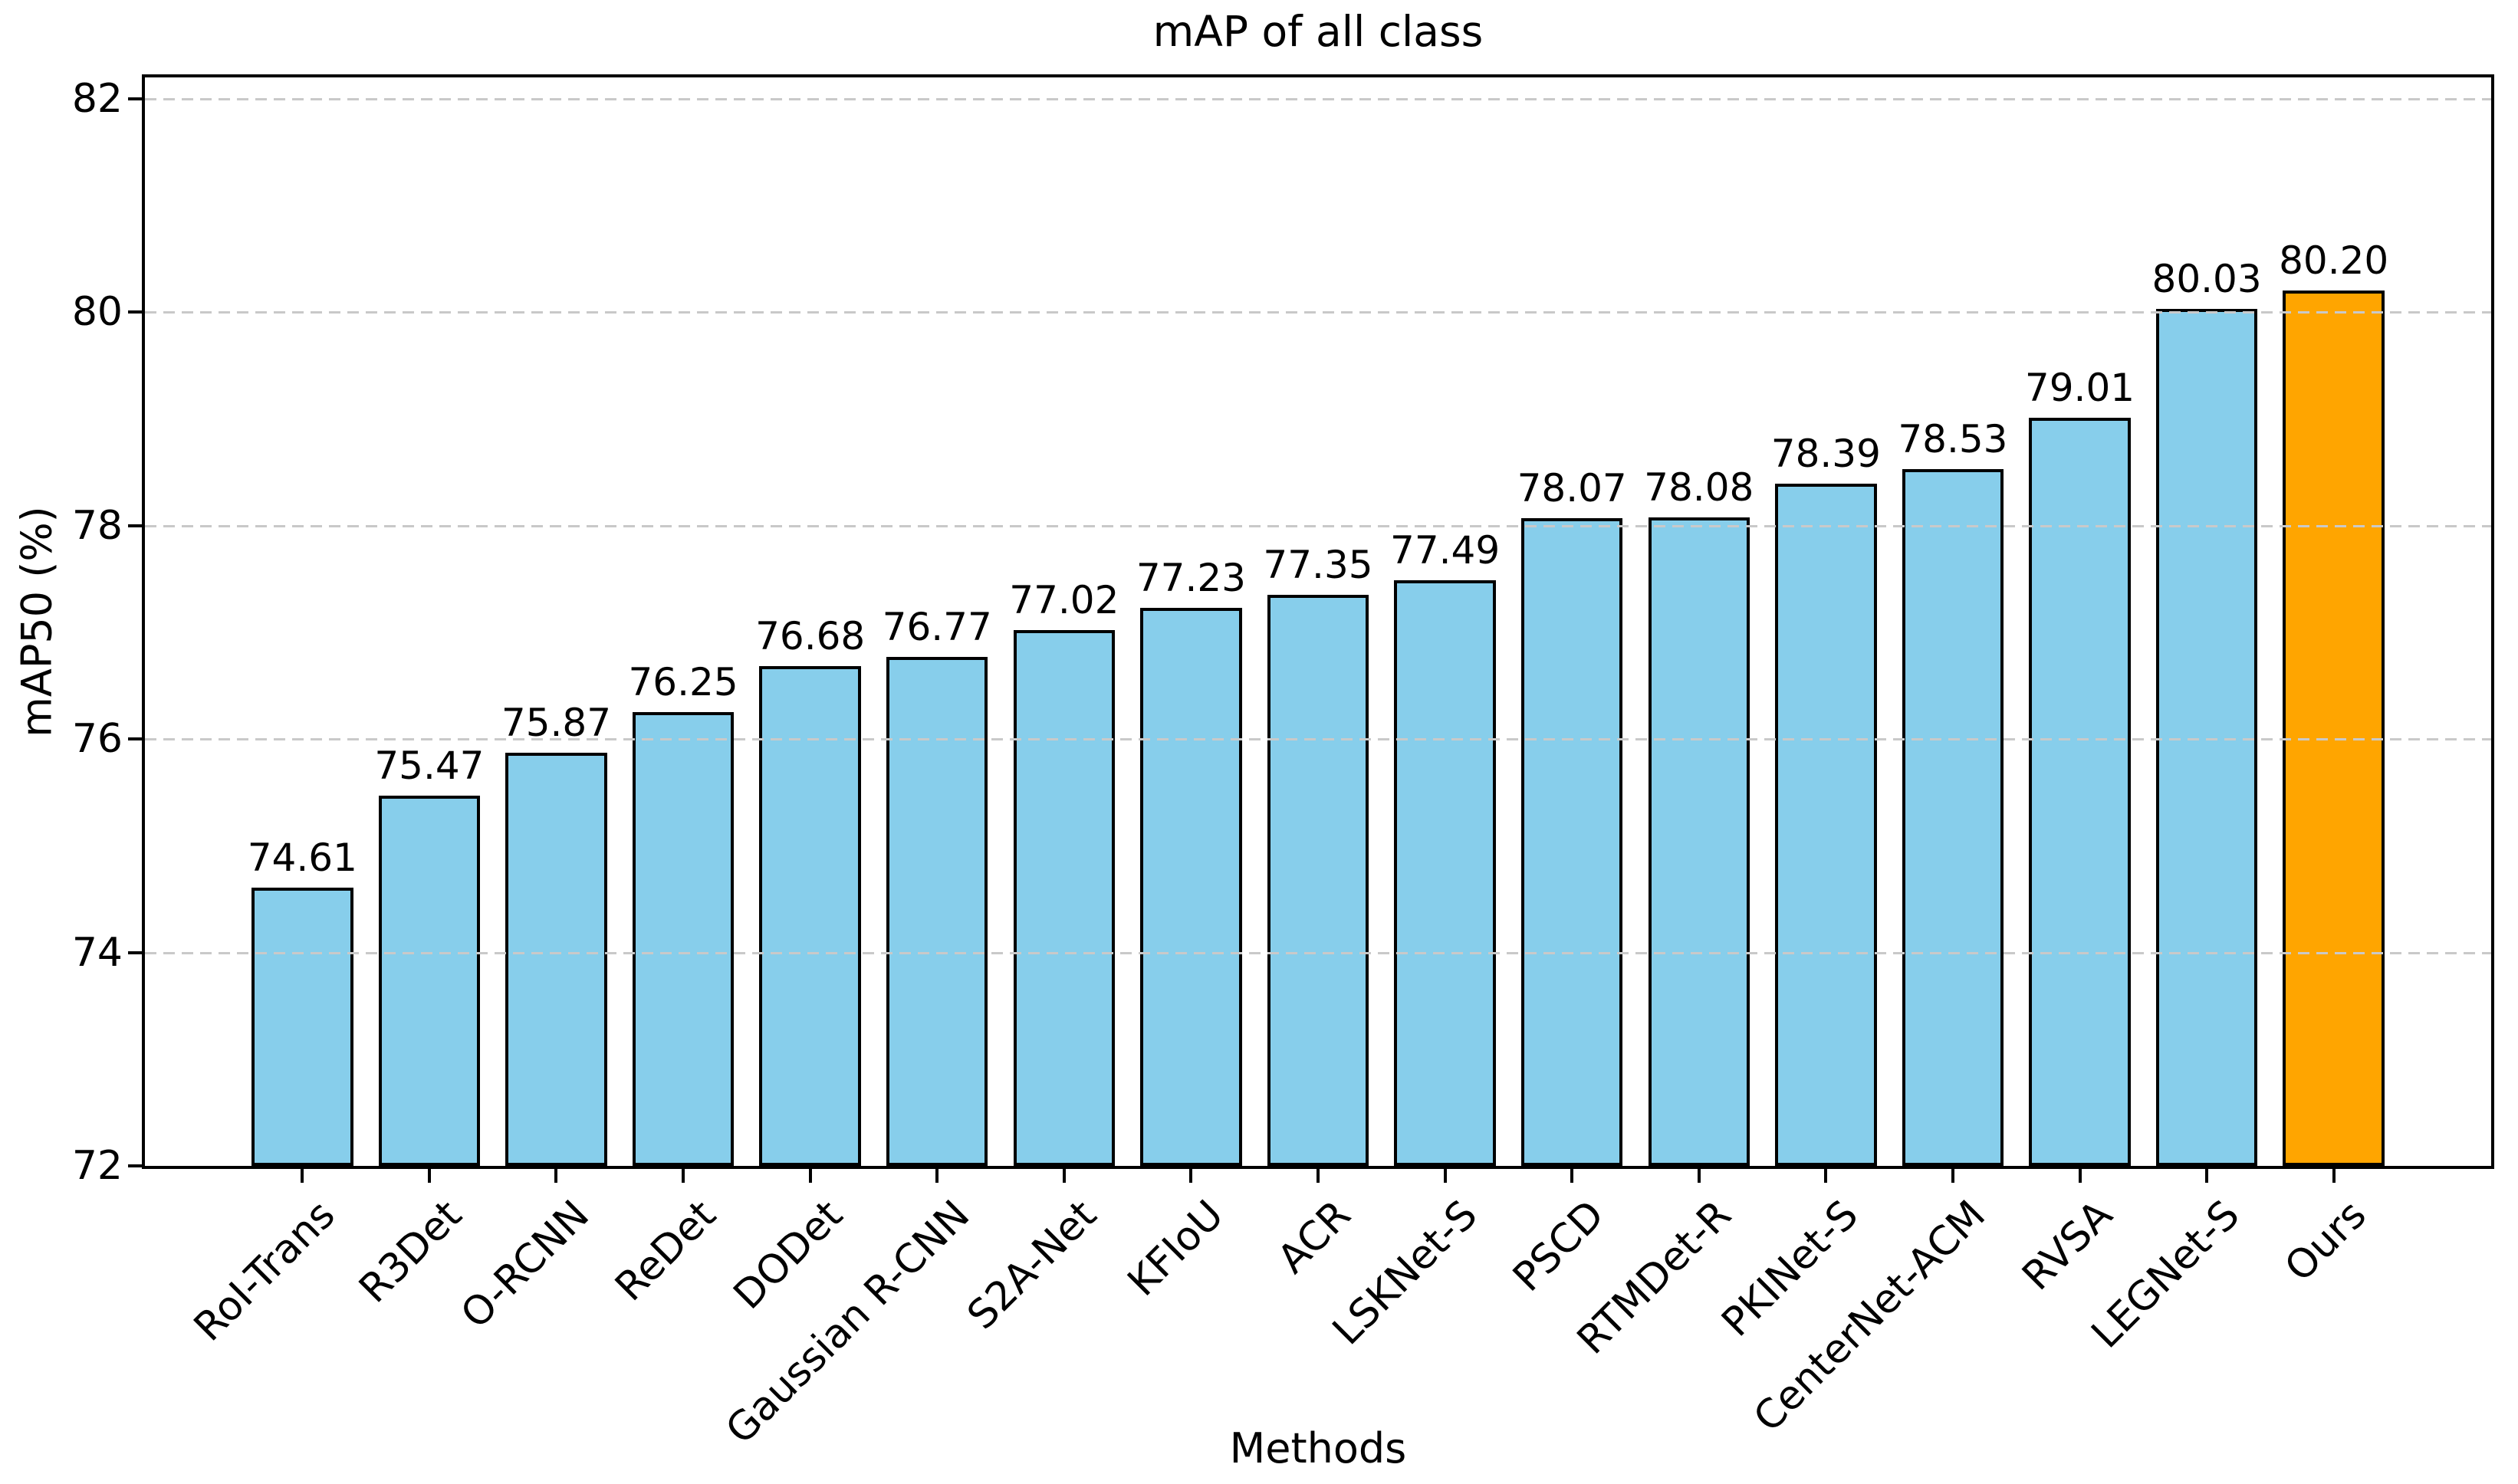 This screenshot has height=1484, width=2518. I want to click on x-tick-label-text: DODet, so click(788, 1254).